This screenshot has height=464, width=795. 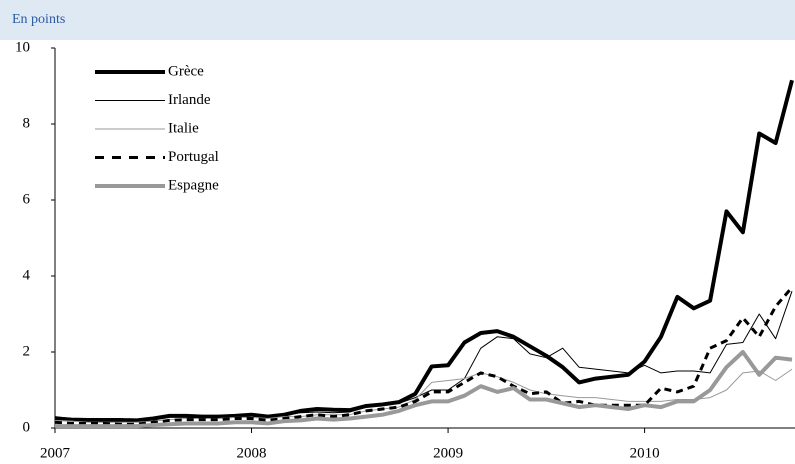 I want to click on legend-label: Portugal, so click(x=193, y=157).